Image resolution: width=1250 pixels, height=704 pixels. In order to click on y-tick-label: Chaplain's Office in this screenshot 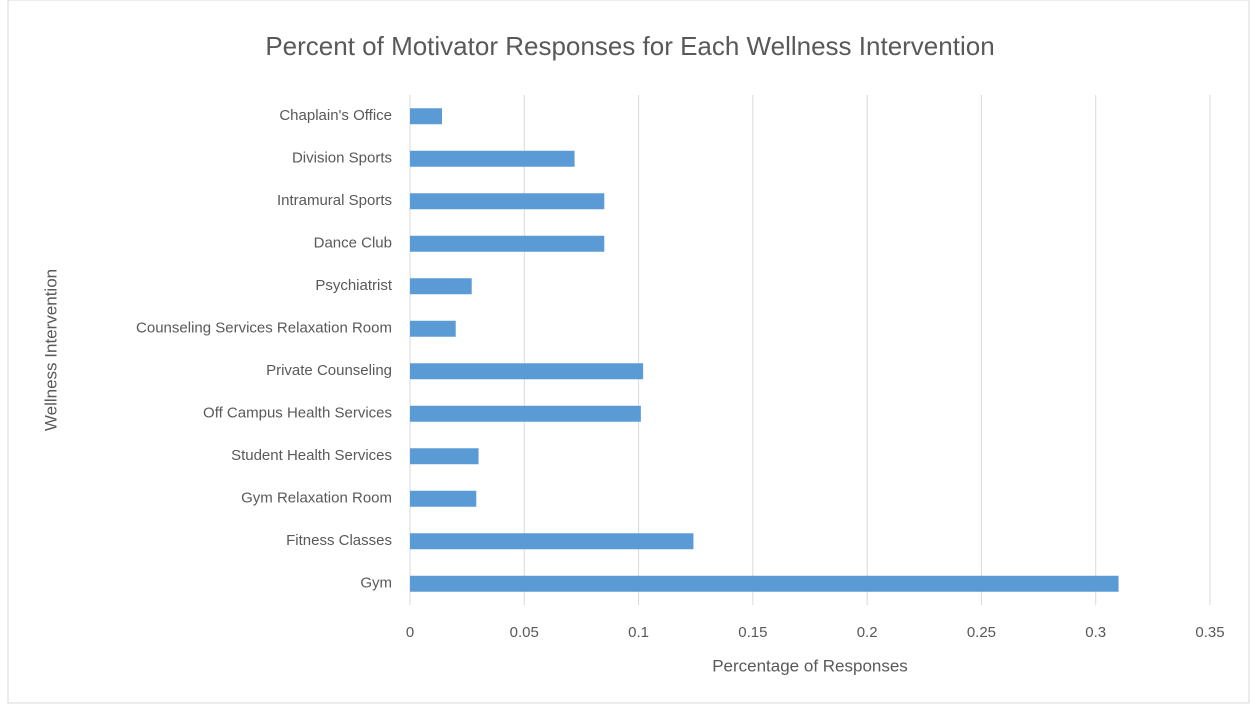, I will do `click(335, 115)`.